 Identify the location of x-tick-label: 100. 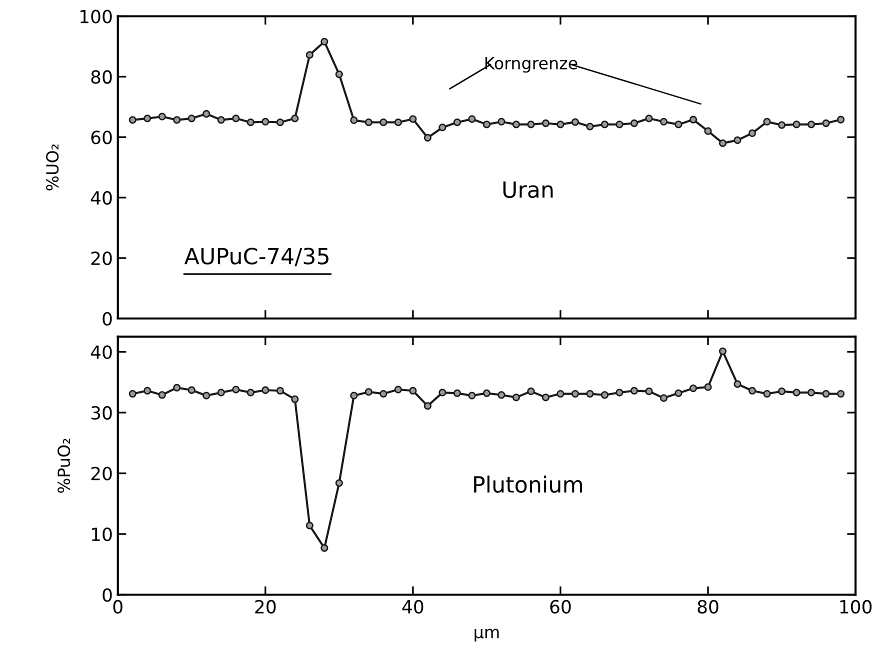
(856, 607).